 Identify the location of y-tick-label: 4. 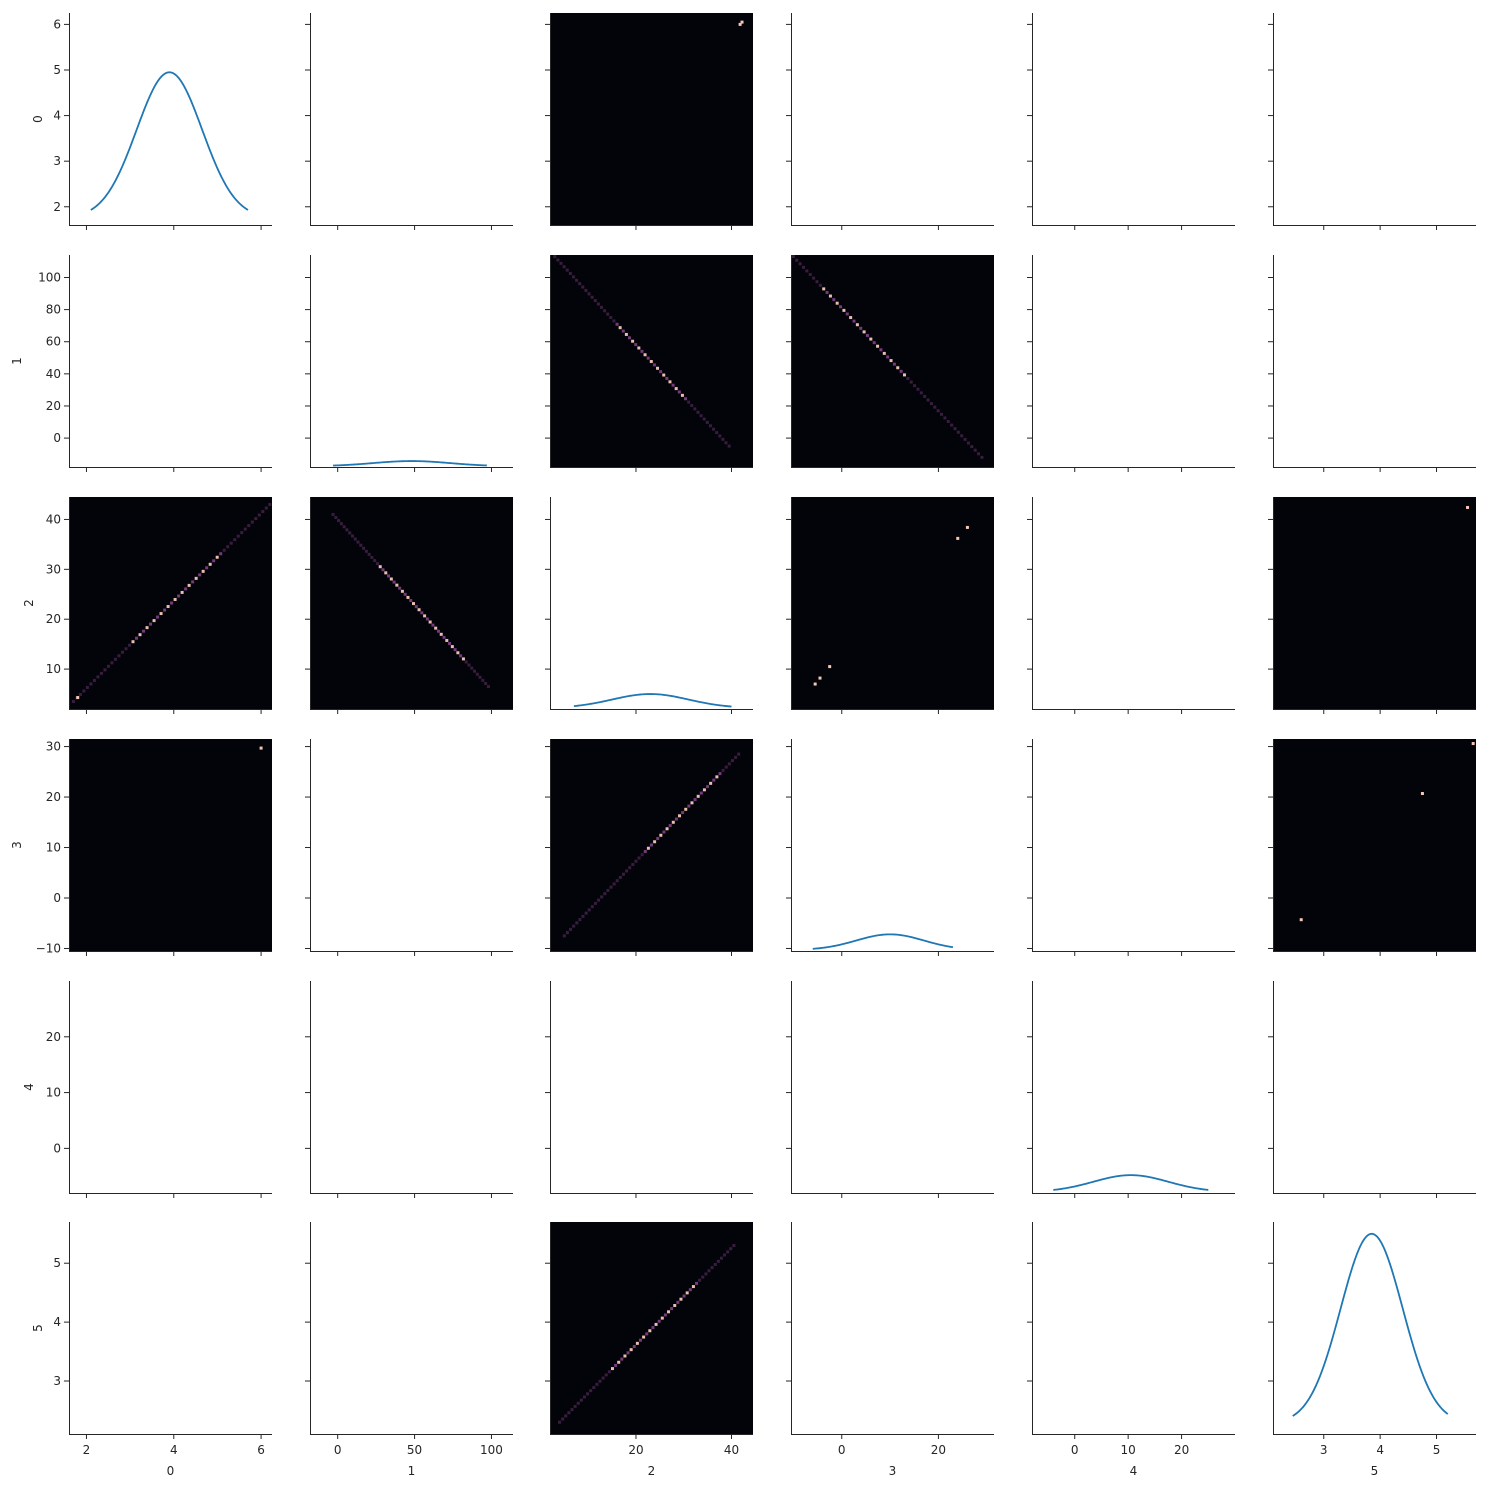
(57, 116).